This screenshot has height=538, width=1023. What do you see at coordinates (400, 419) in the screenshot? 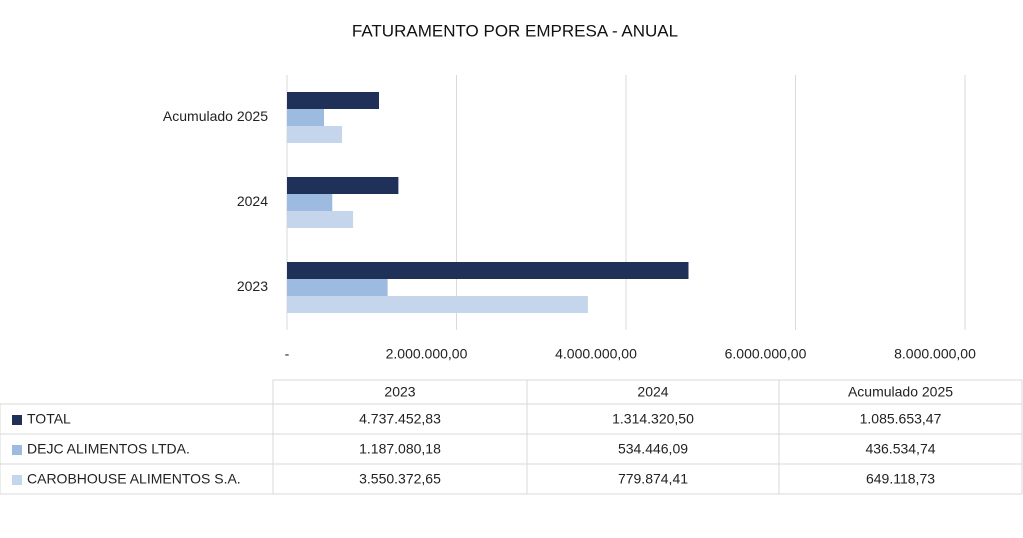
I see `table-value: 4.737.452,83` at bounding box center [400, 419].